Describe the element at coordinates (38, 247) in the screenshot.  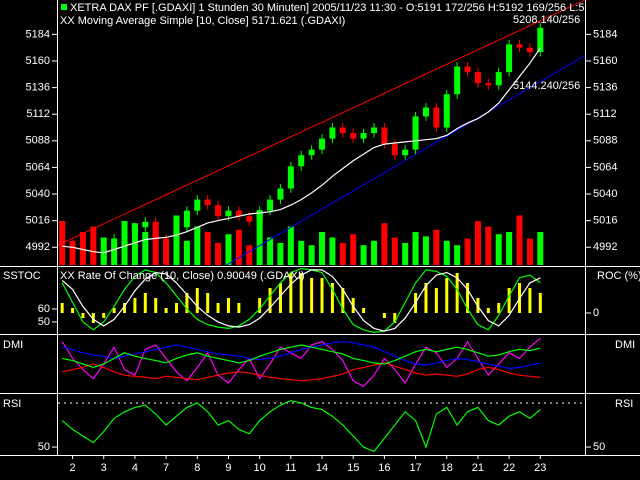
I see `y-tick-label: 4992` at that location.